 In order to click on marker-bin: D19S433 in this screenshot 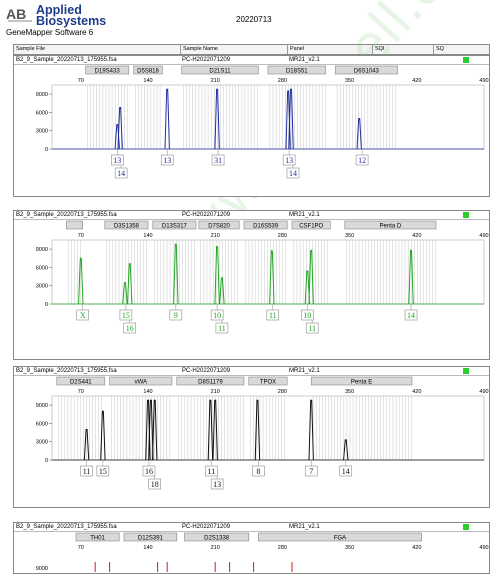, I will do `click(107, 70)`.